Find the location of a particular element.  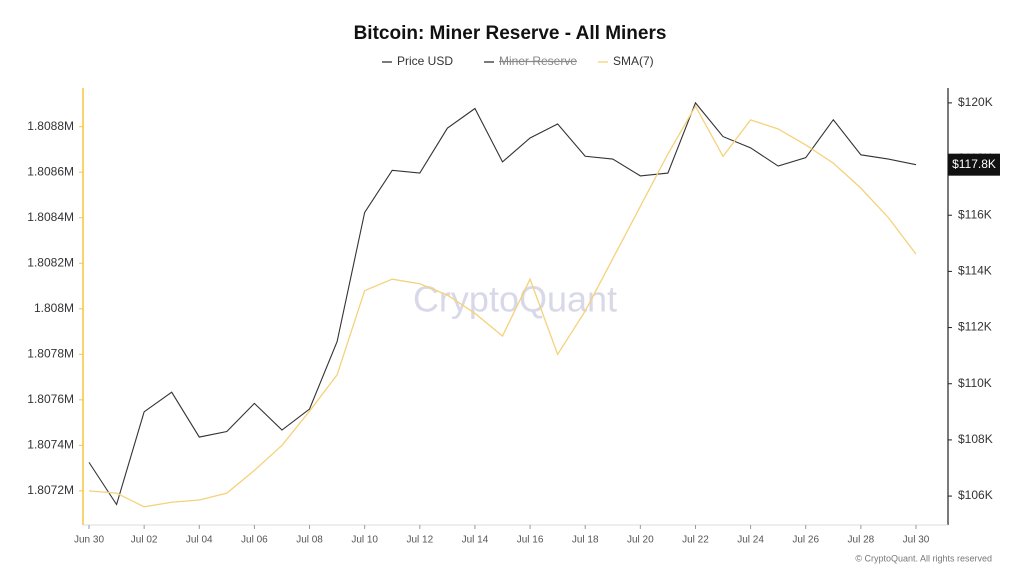

y-tick-label: 1.8074M is located at coordinates (50, 445).